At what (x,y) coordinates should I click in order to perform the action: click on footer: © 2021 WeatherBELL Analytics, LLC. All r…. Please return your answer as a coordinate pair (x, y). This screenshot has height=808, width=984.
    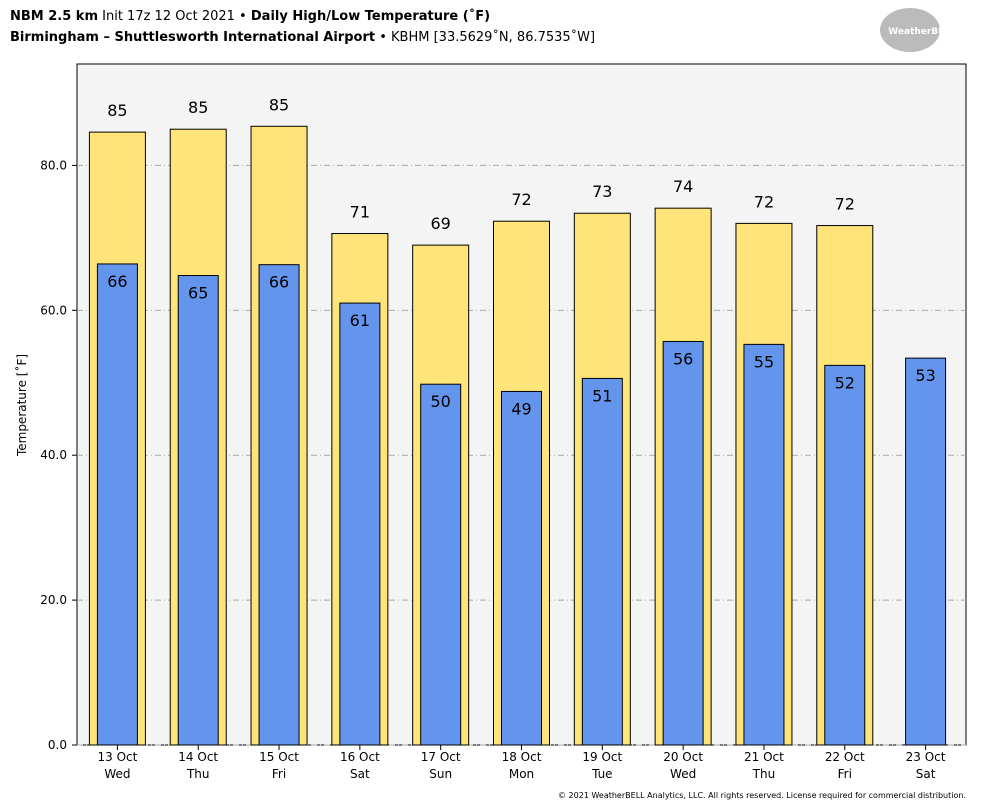
    Looking at the image, I should click on (762, 795).